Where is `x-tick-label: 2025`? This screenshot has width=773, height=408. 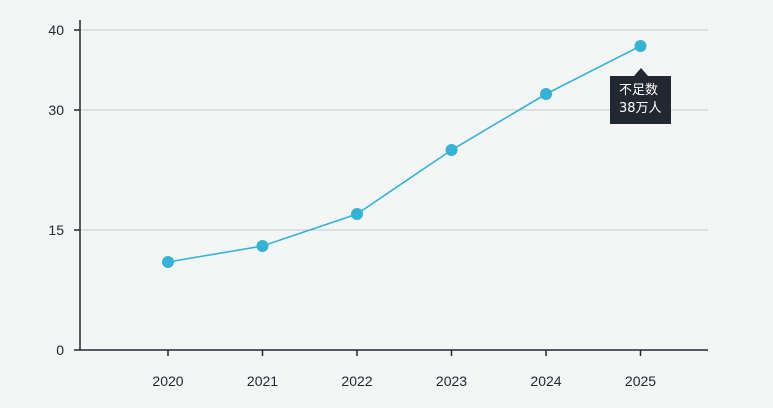
x-tick-label: 2025 is located at coordinates (640, 381).